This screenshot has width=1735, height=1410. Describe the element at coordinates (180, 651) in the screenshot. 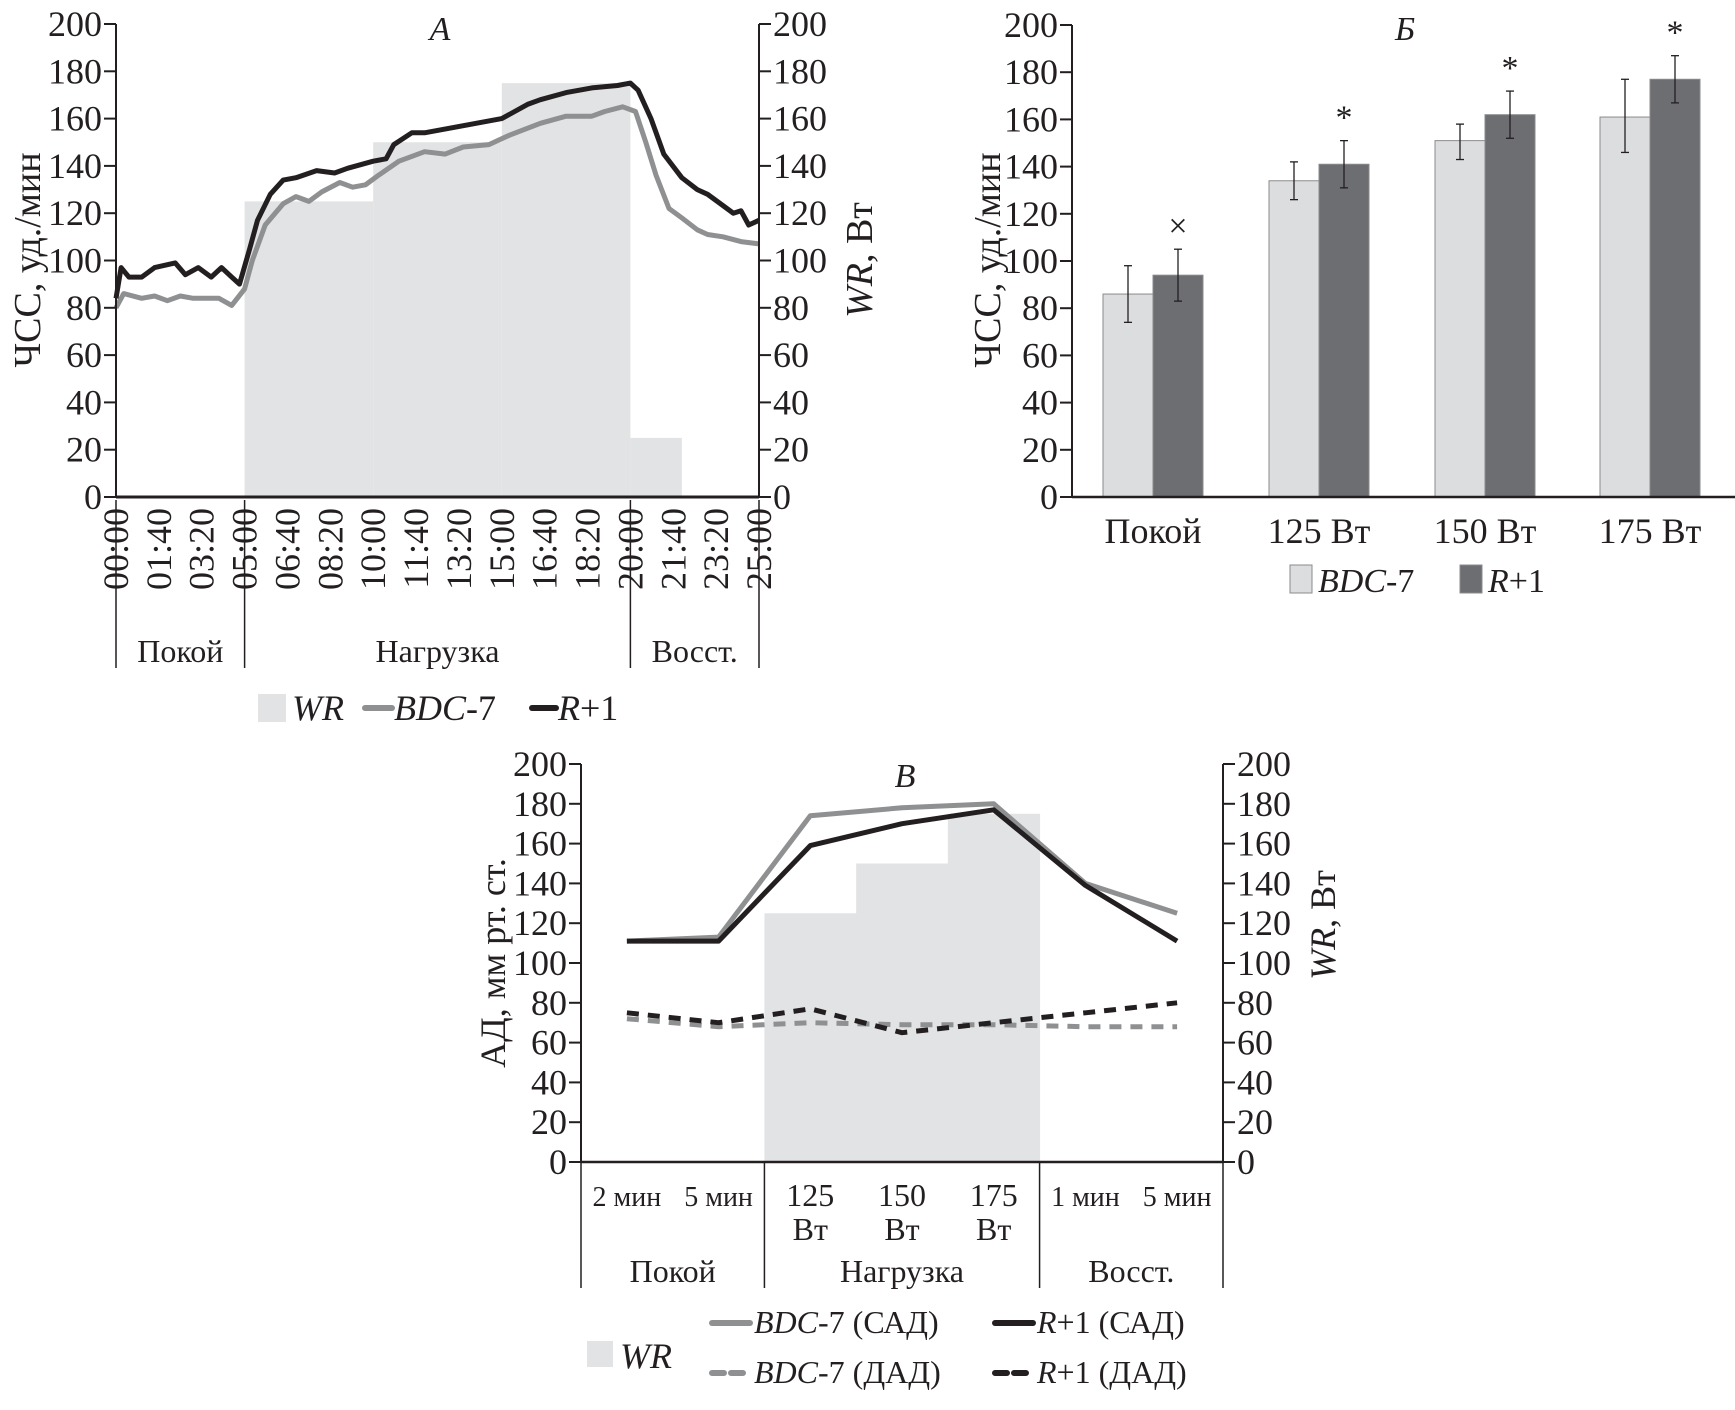

I see `phase-label: Покой` at that location.